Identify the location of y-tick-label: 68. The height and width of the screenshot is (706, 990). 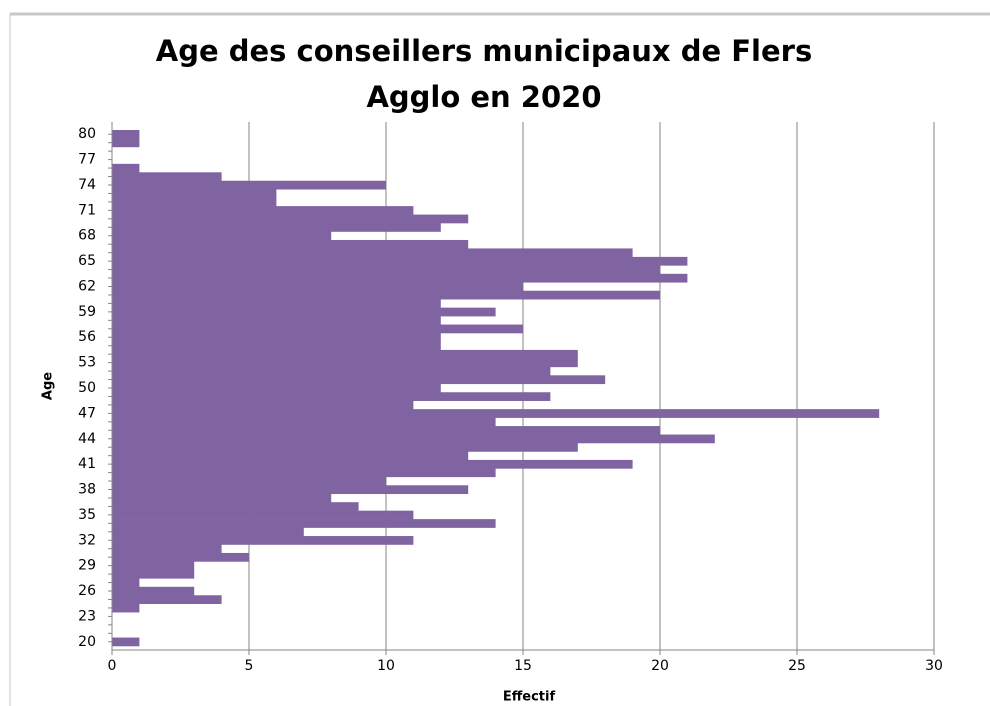
(87, 236).